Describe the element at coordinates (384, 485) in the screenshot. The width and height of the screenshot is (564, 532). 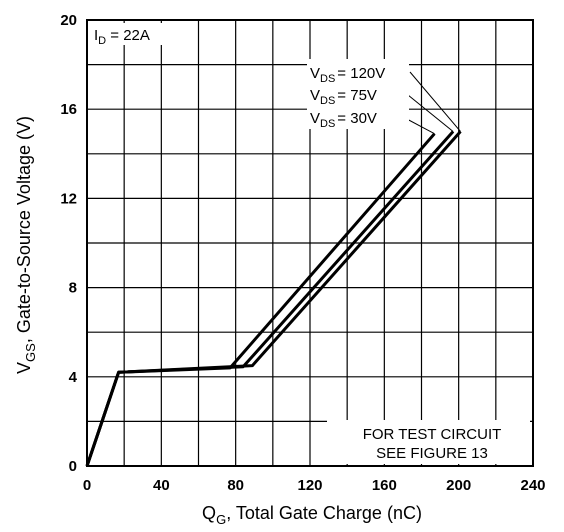
I see `x-tick-label: 160` at that location.